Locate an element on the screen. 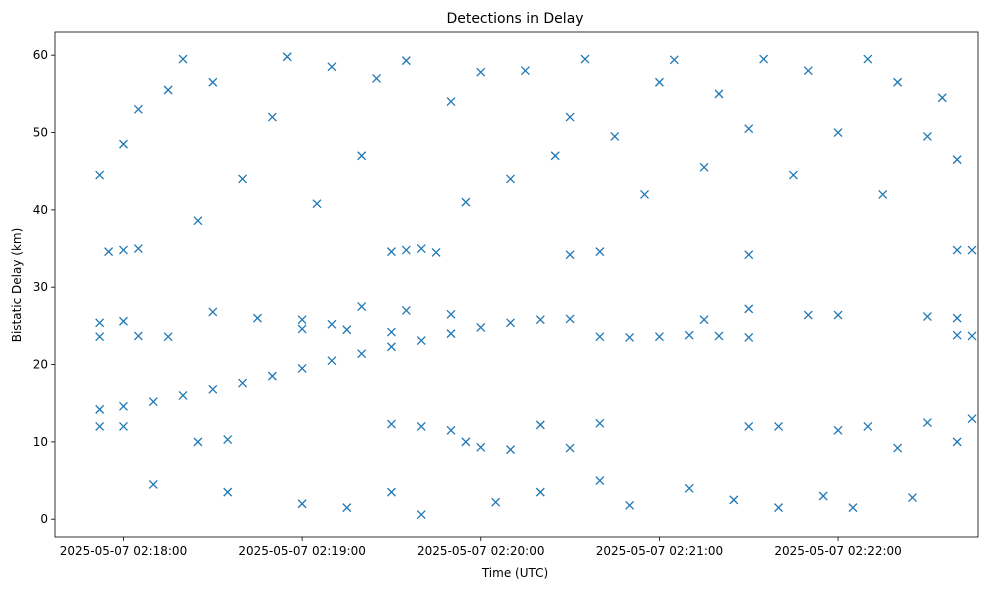 The image size is (989, 590). x-axis-label: Time (UTC) is located at coordinates (514, 573).